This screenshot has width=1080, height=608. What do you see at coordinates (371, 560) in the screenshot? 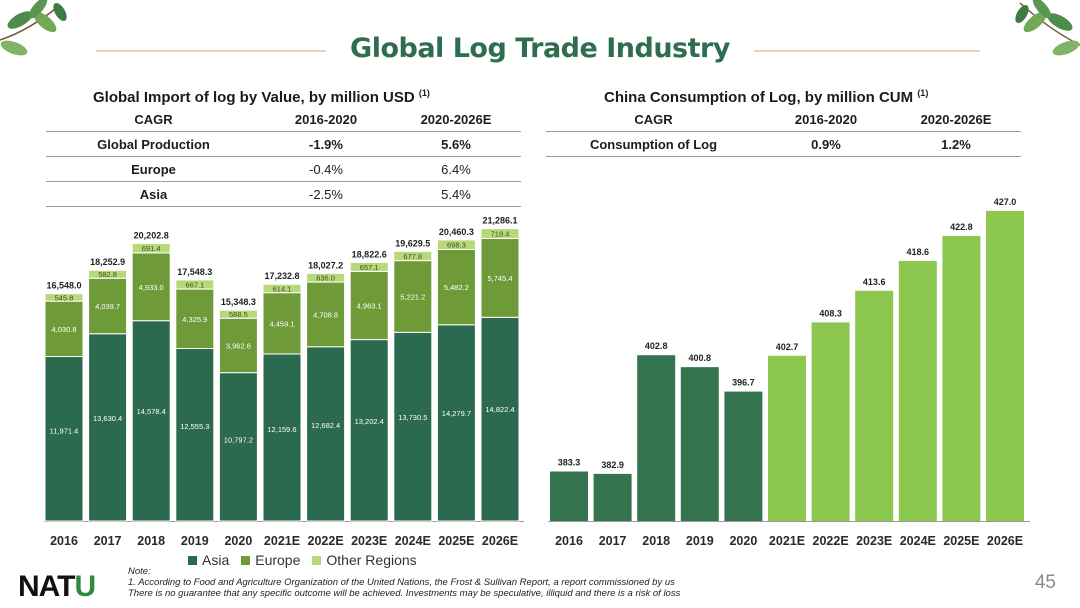
I see `legend-label-other: Other Regions` at bounding box center [371, 560].